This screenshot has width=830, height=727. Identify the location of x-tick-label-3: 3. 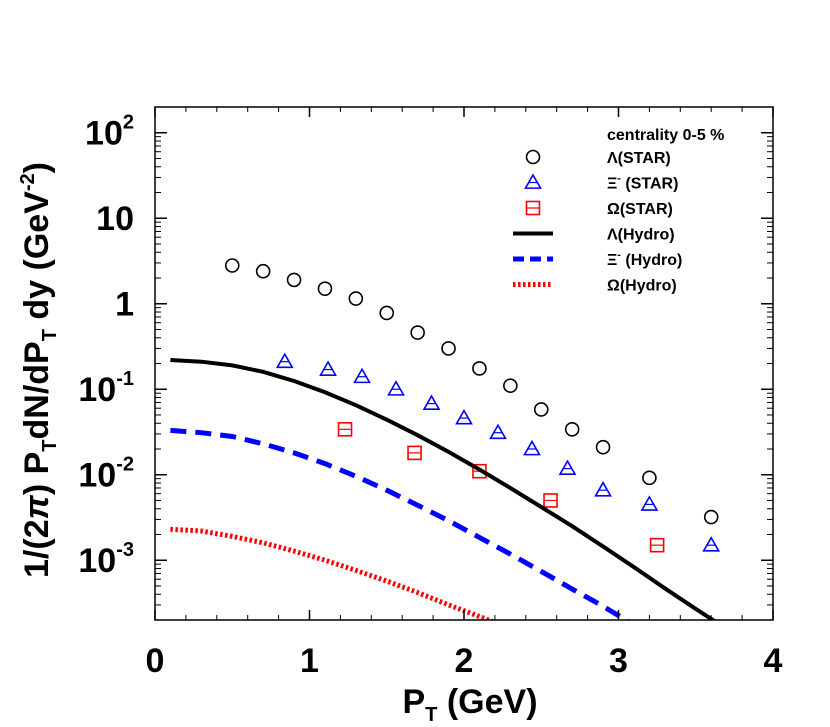
(618, 661).